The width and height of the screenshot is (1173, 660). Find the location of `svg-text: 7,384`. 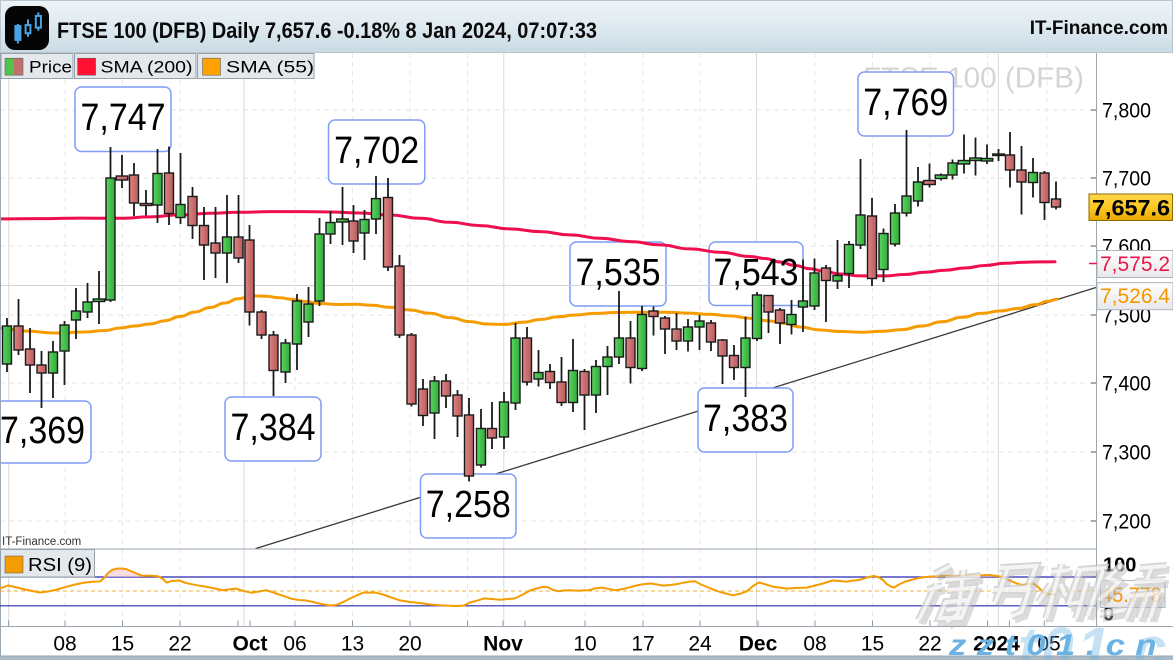

svg-text: 7,384 is located at coordinates (273, 428).